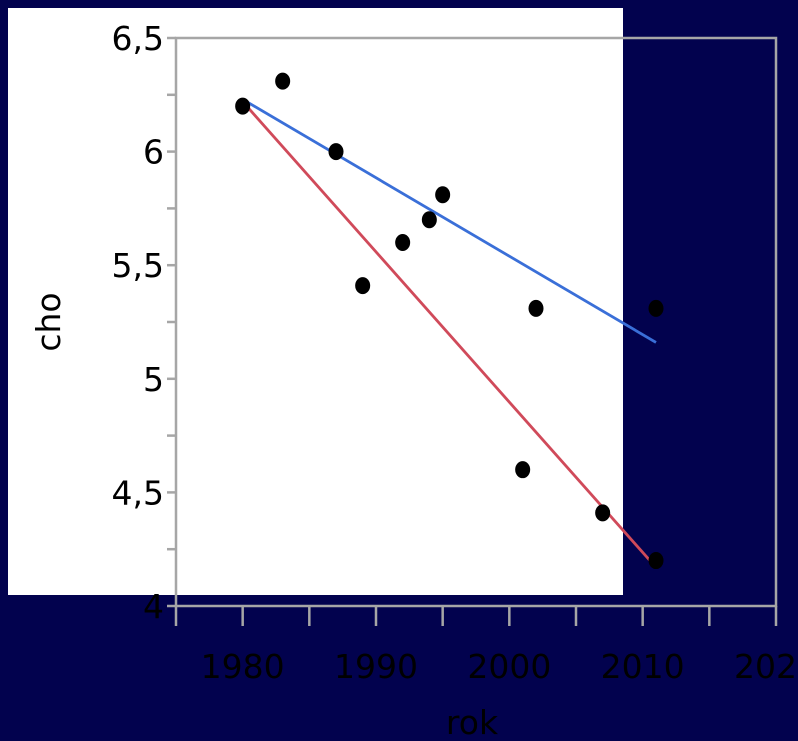  Describe the element at coordinates (153, 379) in the screenshot. I see `y-tick-label: 5` at that location.